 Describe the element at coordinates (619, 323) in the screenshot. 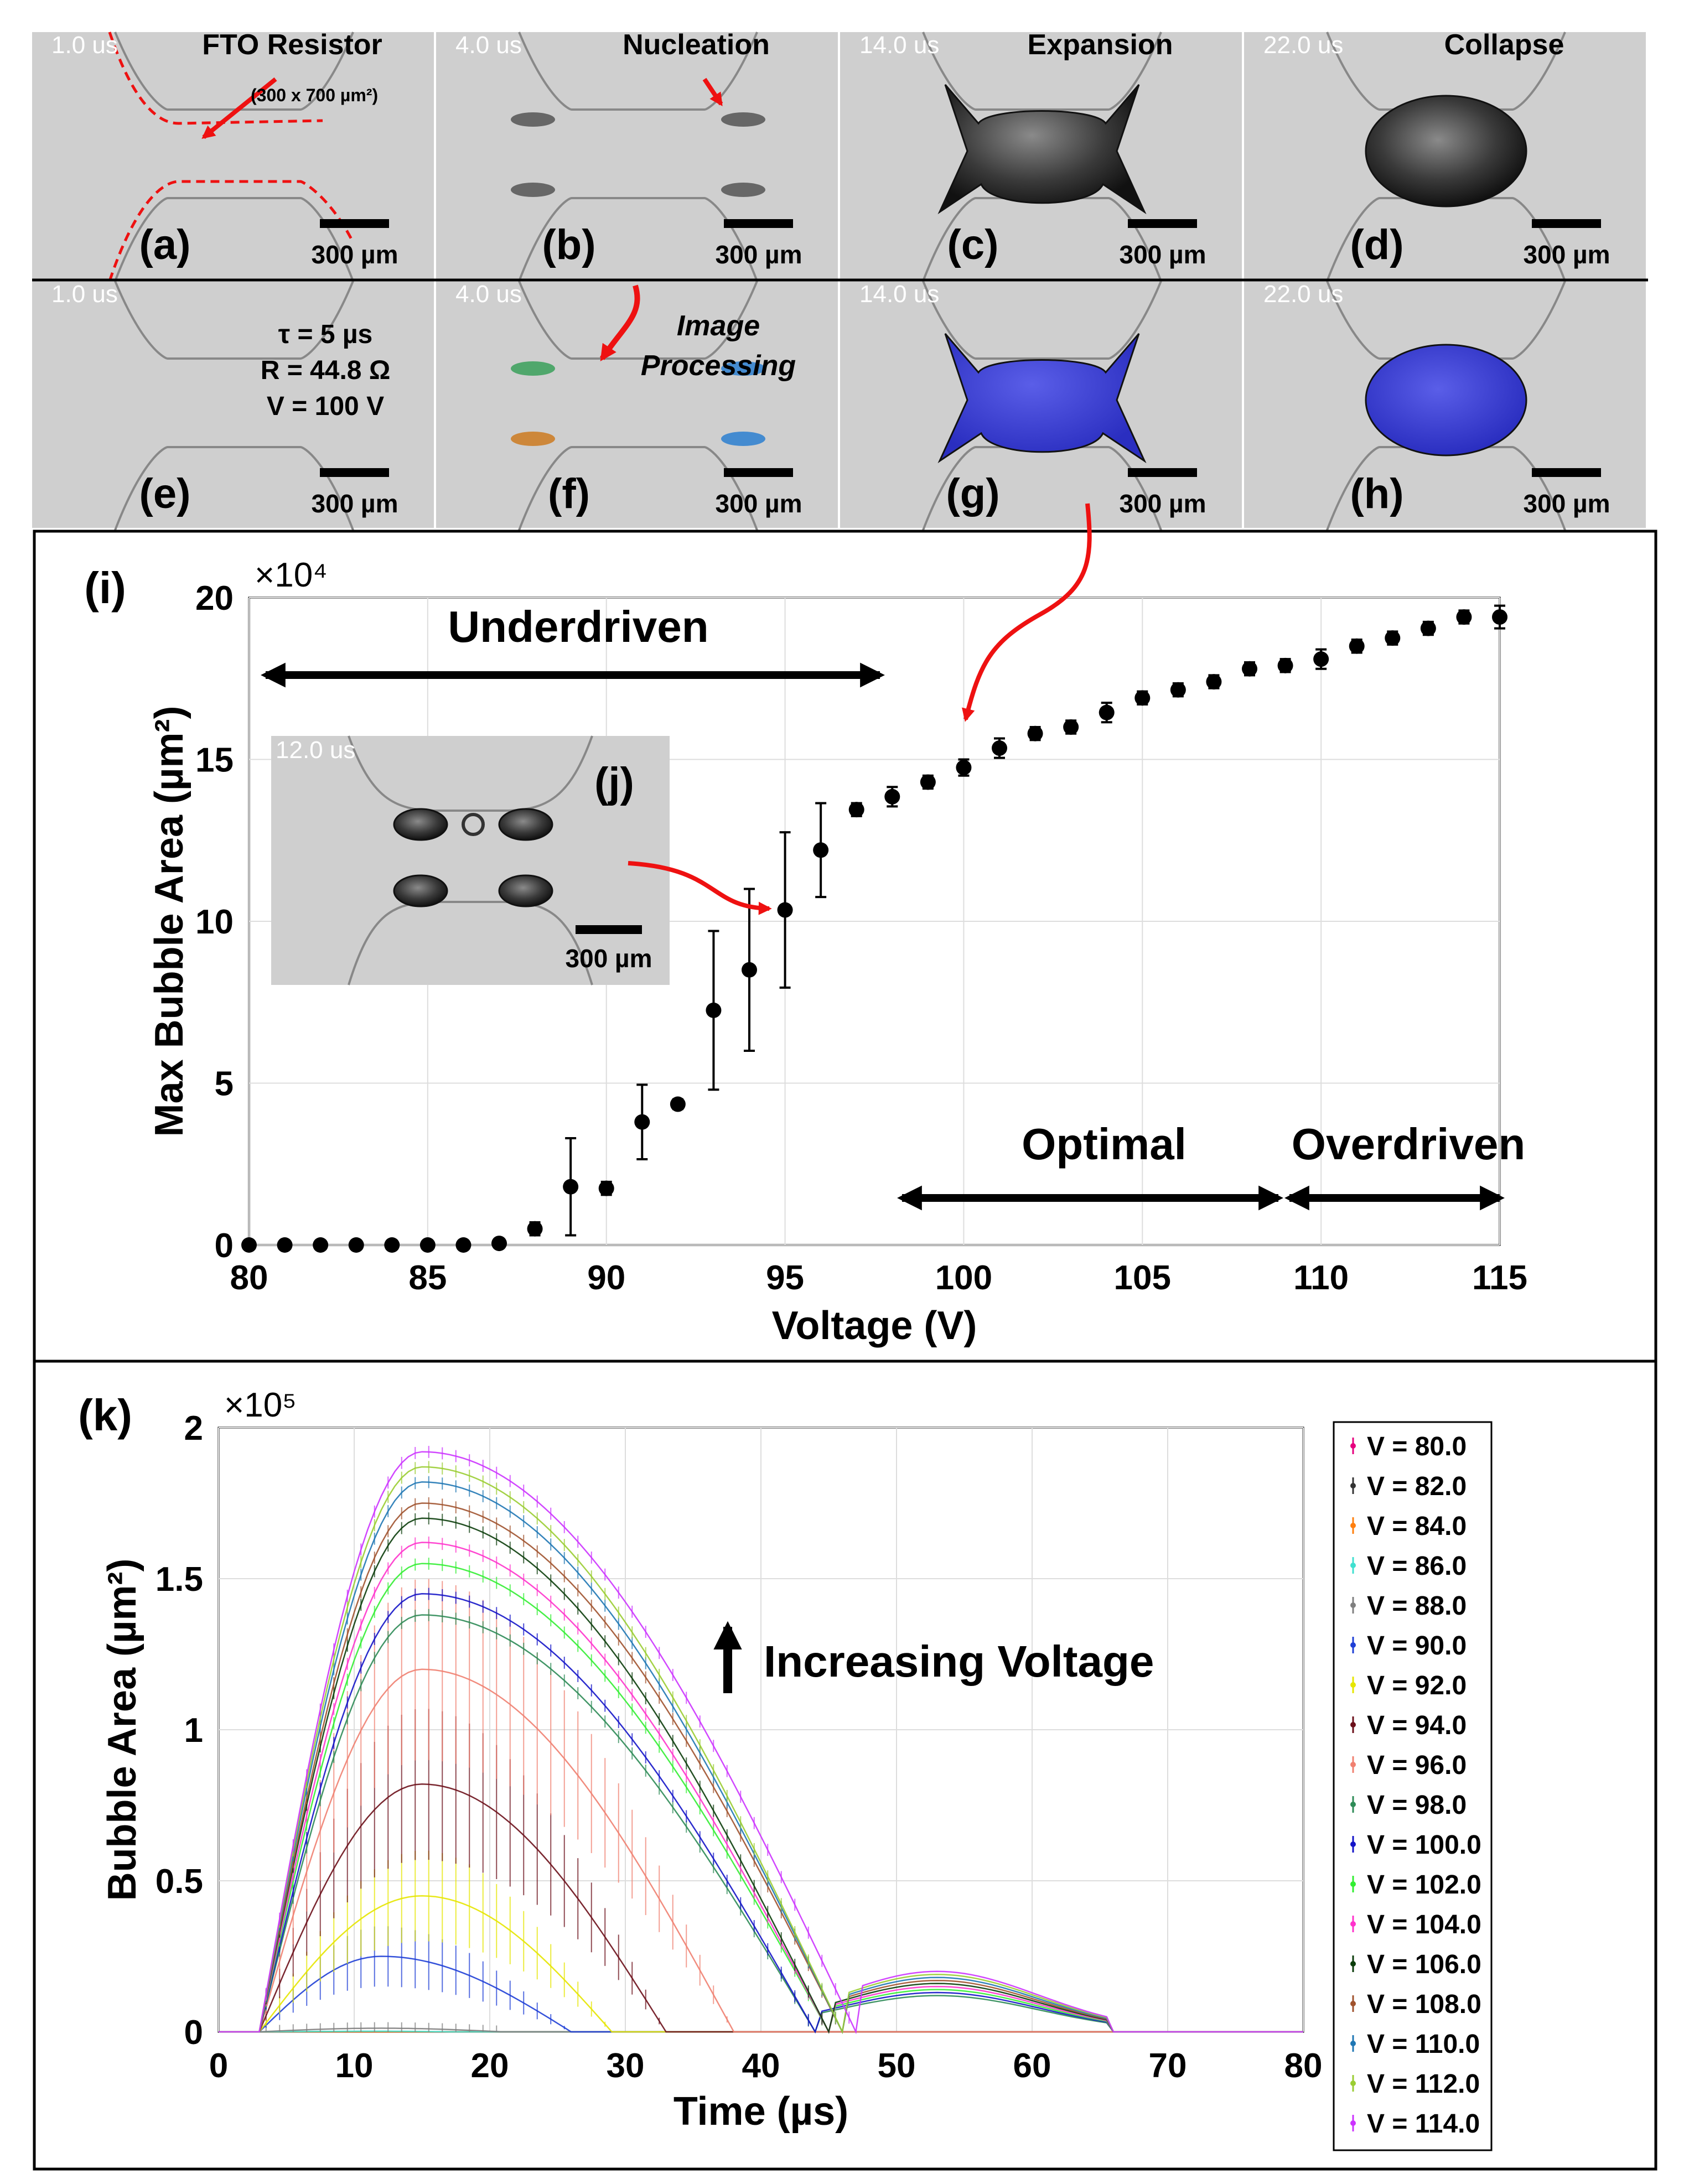

I see `processing-arrow` at that location.